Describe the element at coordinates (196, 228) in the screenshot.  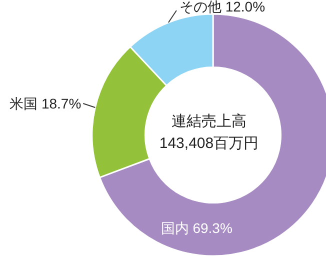
I see `slice-label: 国内 69.3%` at that location.